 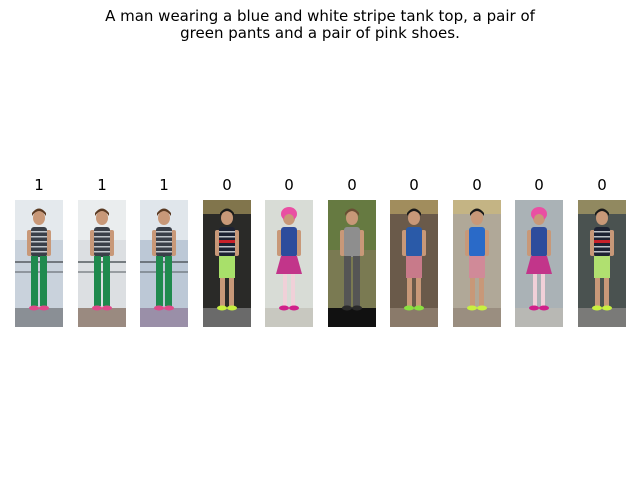 I want to click on caption-line-2: green pants and a pair of pink shoes., so click(x=320, y=33).